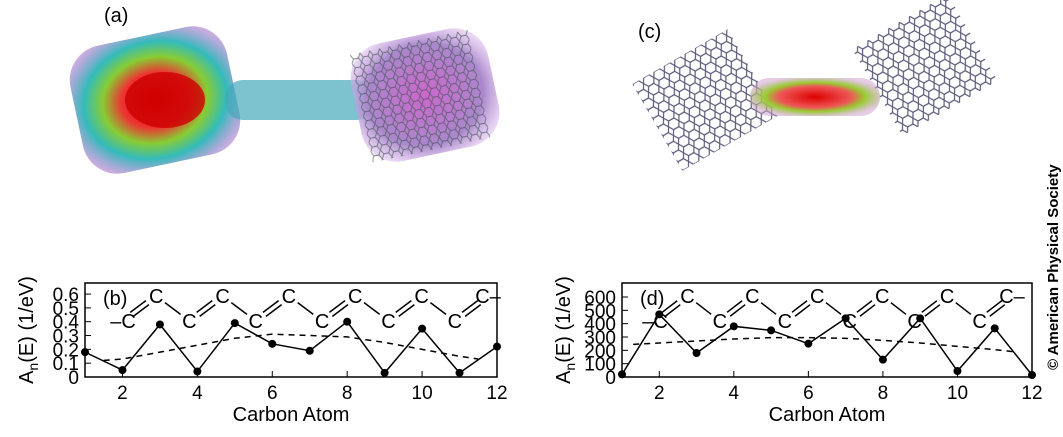 Image resolution: width=1063 pixels, height=437 pixels. I want to click on y-tick-label: 0.2, so click(66, 350).